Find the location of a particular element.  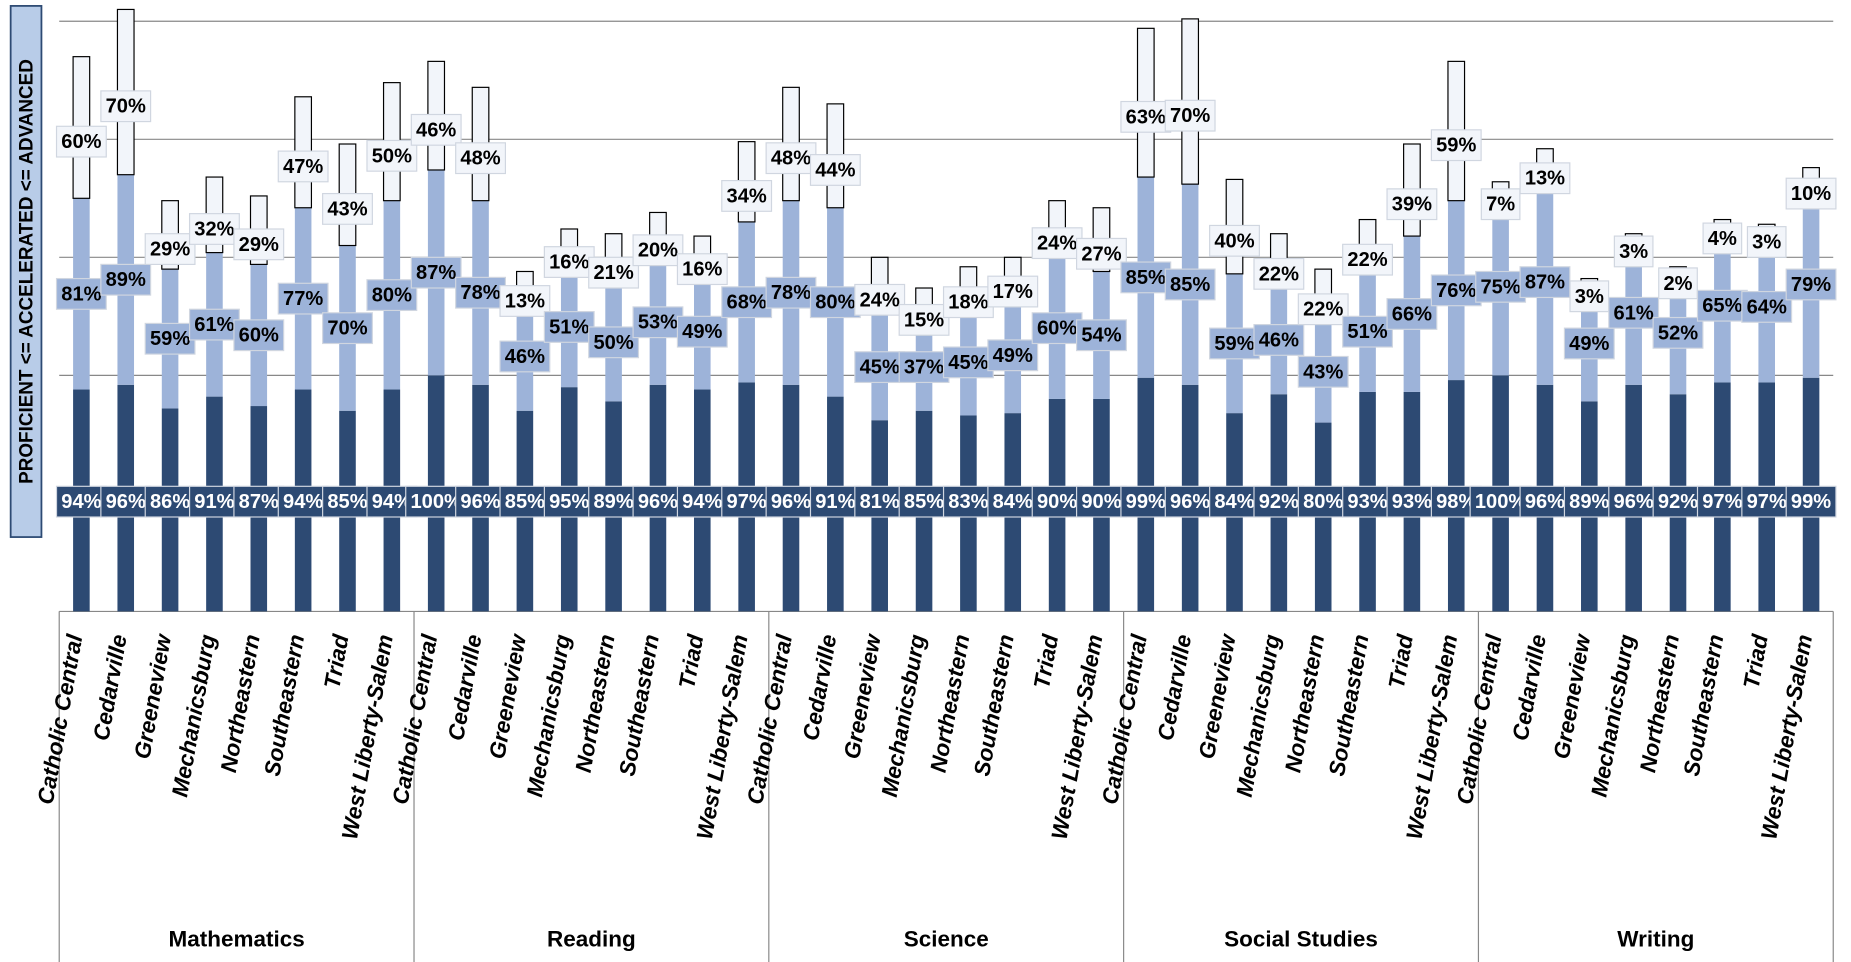

value-label: 75% is located at coordinates (1500, 287).